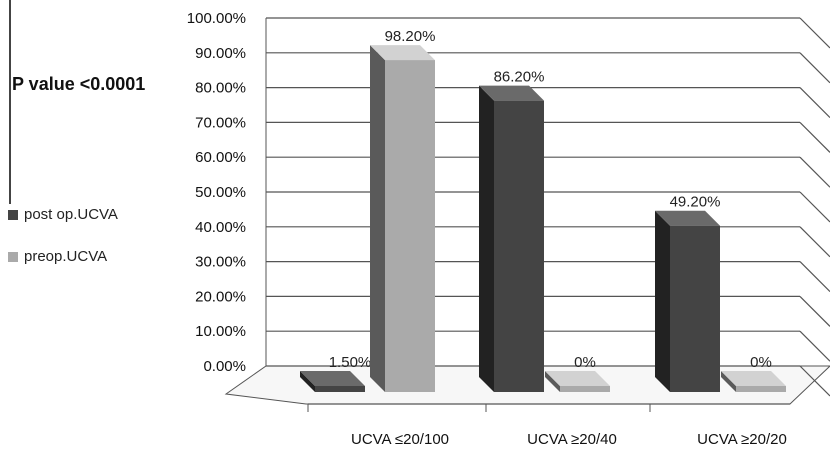 The width and height of the screenshot is (830, 454). What do you see at coordinates (220, 227) in the screenshot?
I see `y-tick-label: 40.00%` at bounding box center [220, 227].